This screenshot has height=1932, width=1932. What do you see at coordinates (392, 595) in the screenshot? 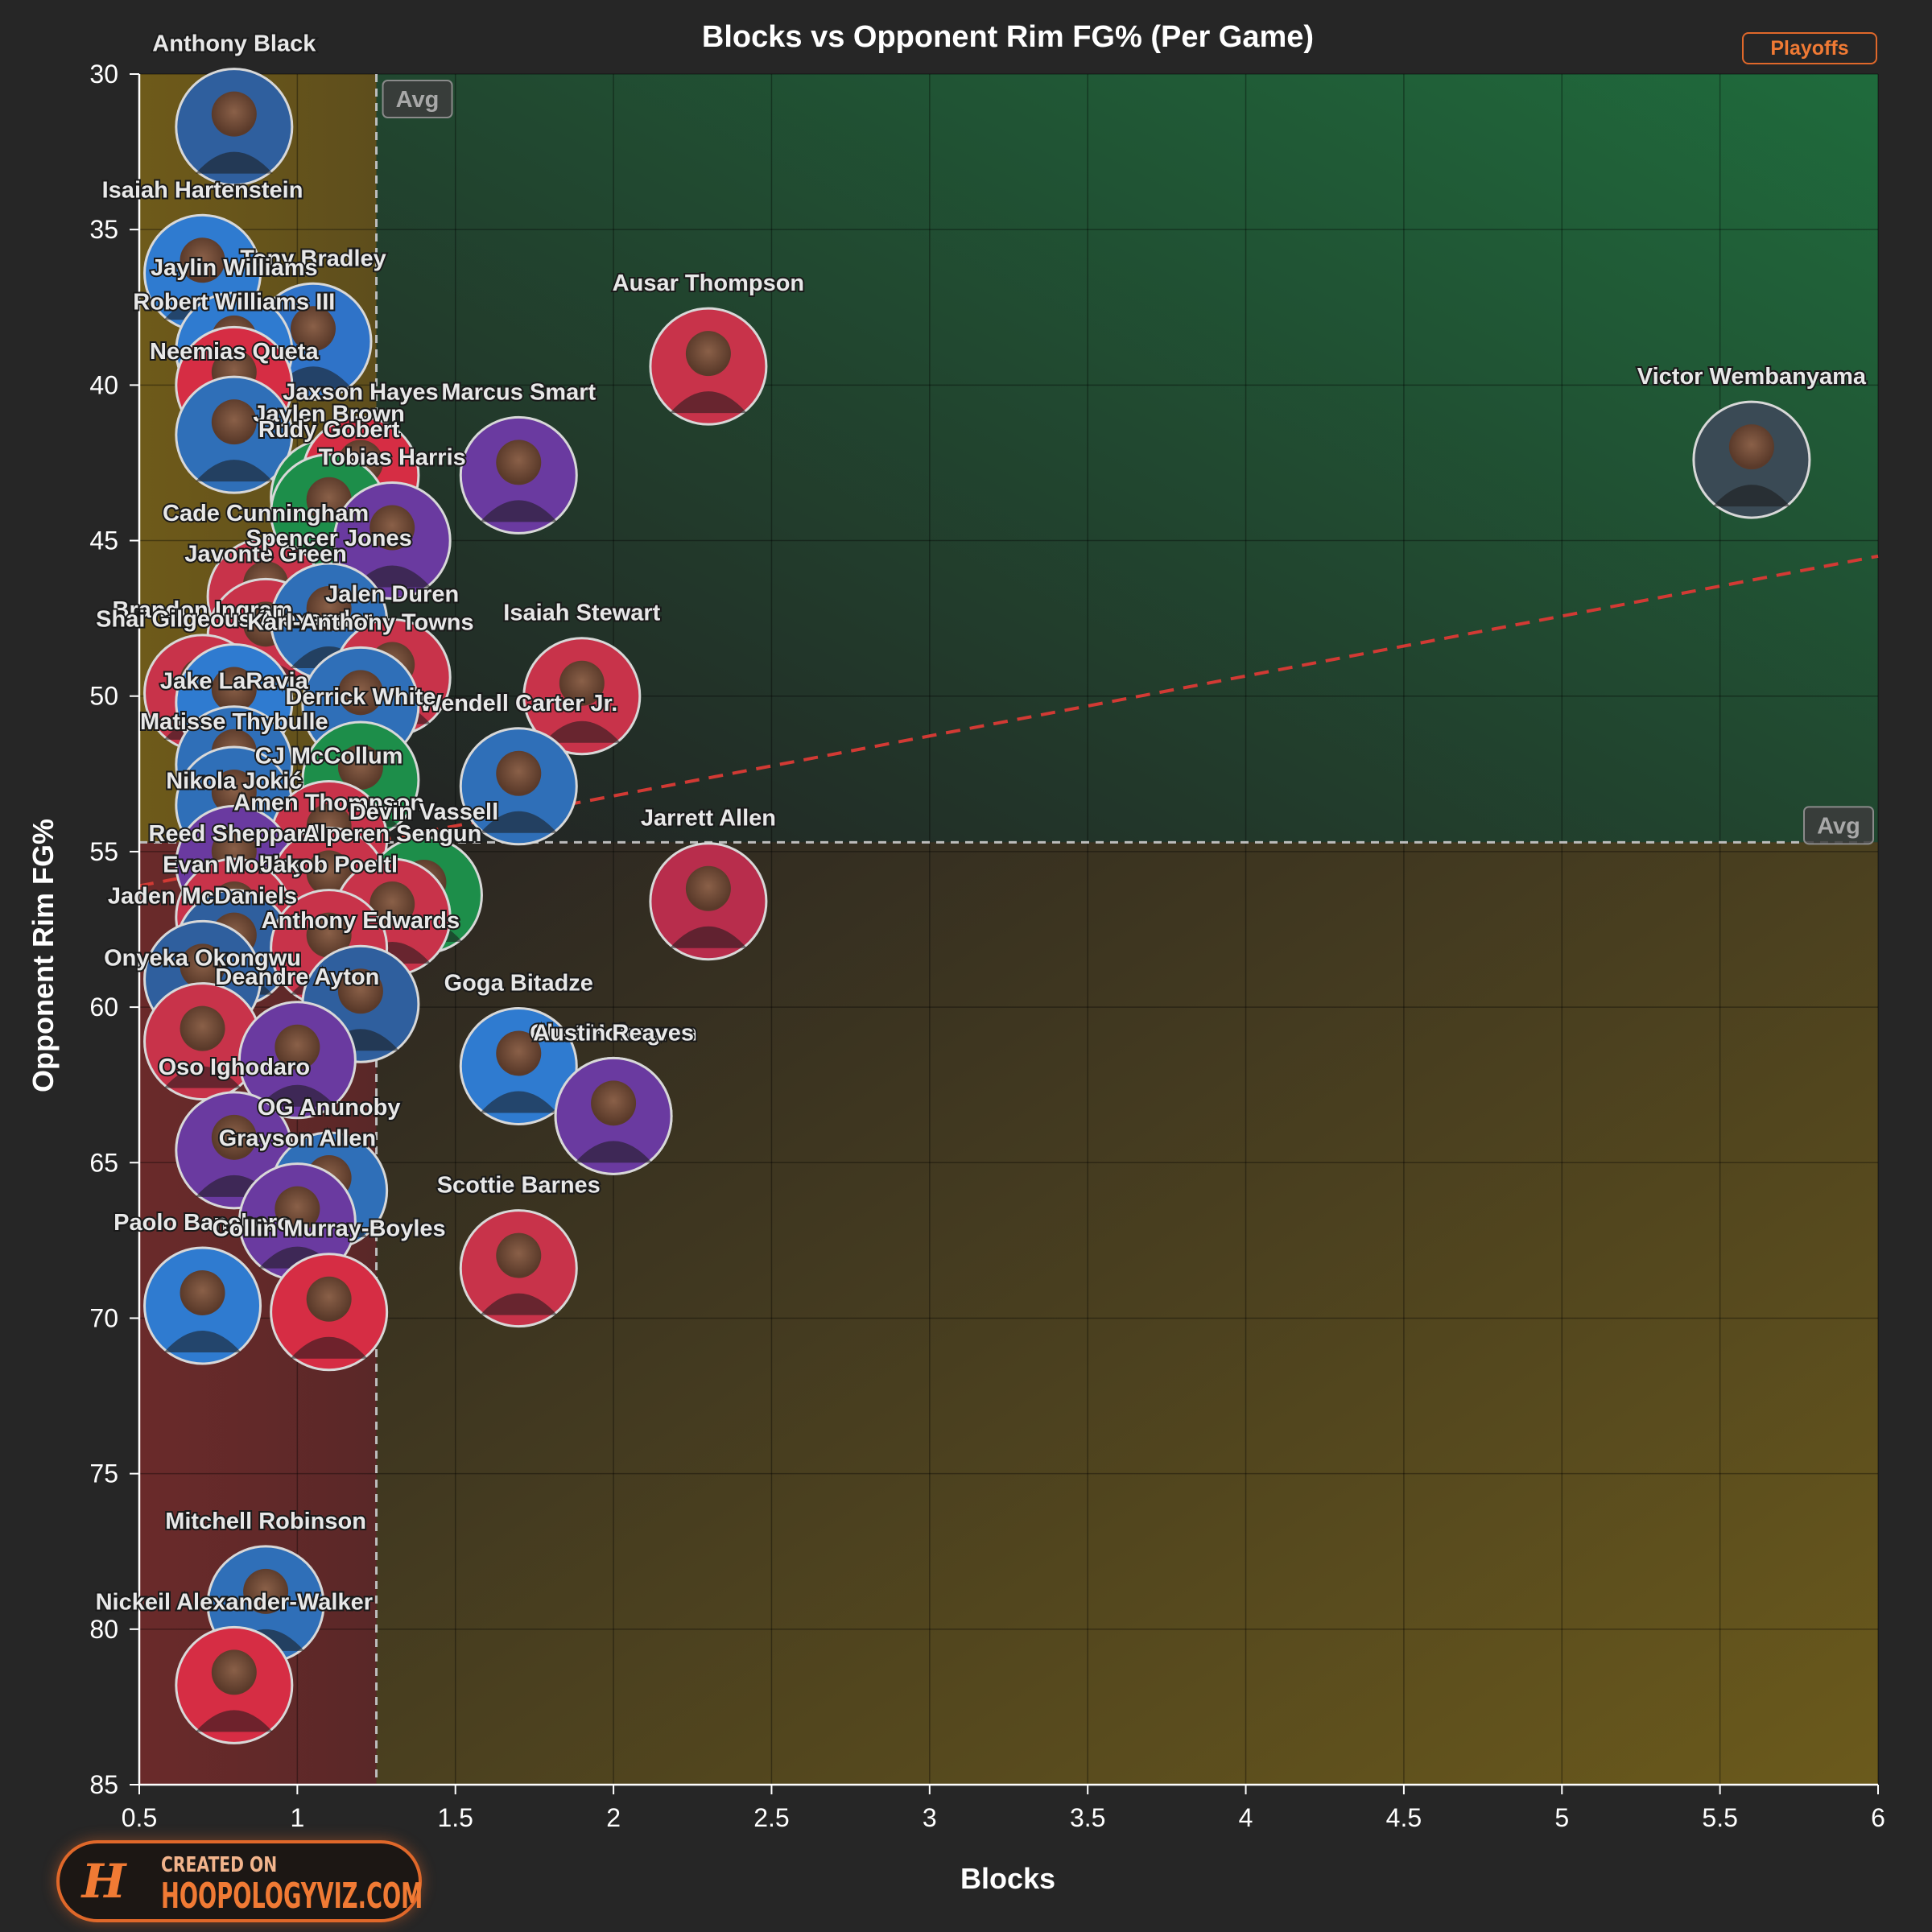
I see `player-label-jalen-duren: Jalen Duren` at bounding box center [392, 595].